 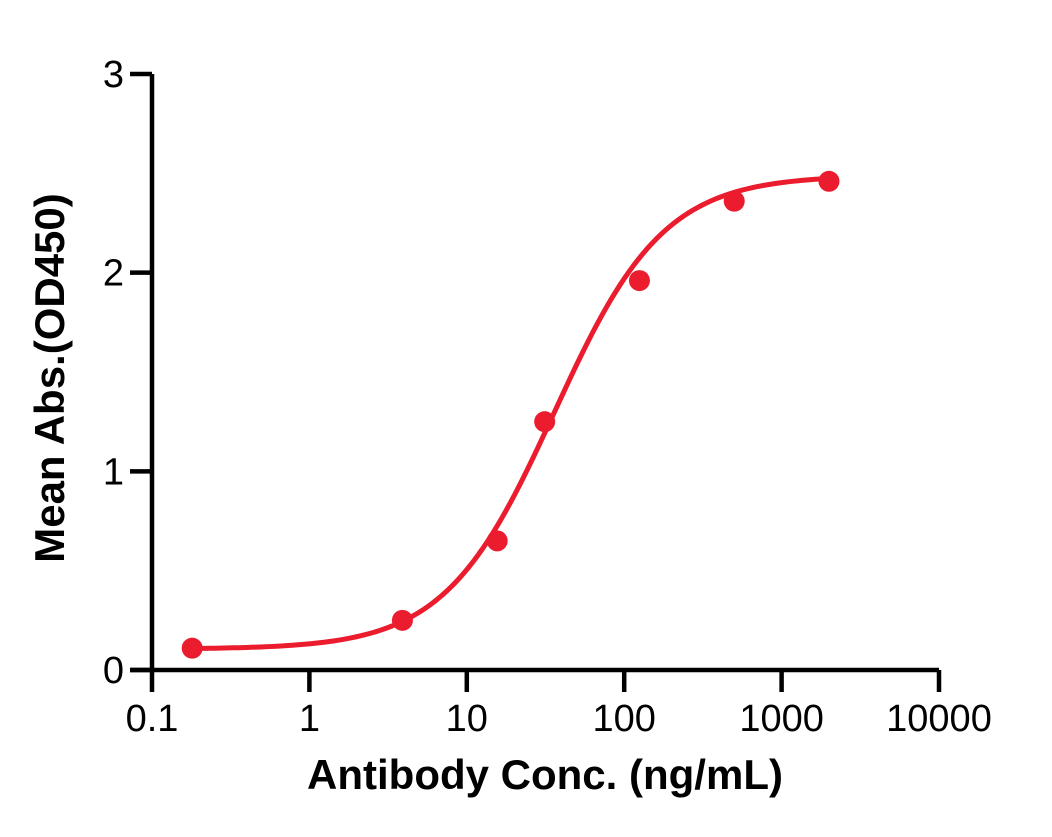 I want to click on y-tick-label: 0, so click(x=113, y=671).